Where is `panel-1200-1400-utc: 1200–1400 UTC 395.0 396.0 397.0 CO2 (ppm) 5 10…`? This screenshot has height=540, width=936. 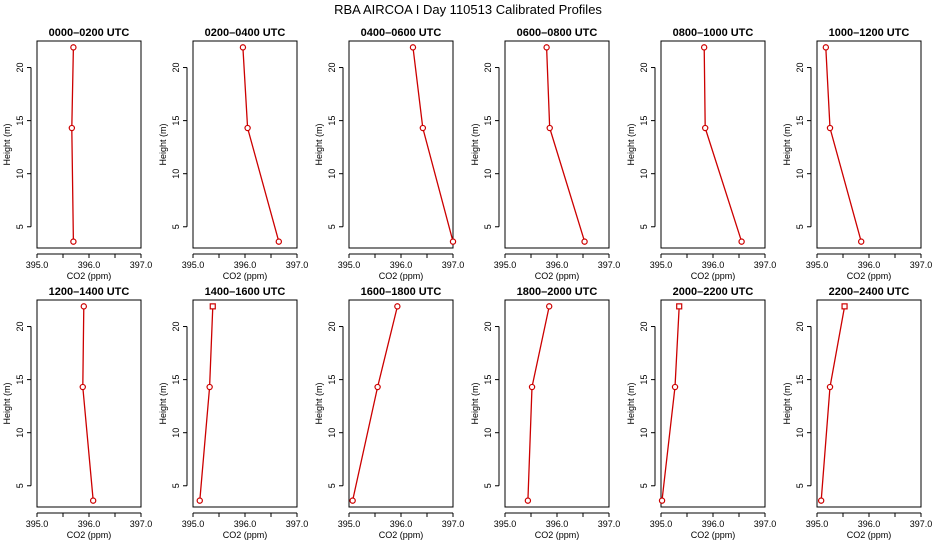
panel-1200-1400-utc: 1200–1400 UTC 395.0 396.0 397.0 CO2 (ppm) 5 10… is located at coordinates (77, 413).